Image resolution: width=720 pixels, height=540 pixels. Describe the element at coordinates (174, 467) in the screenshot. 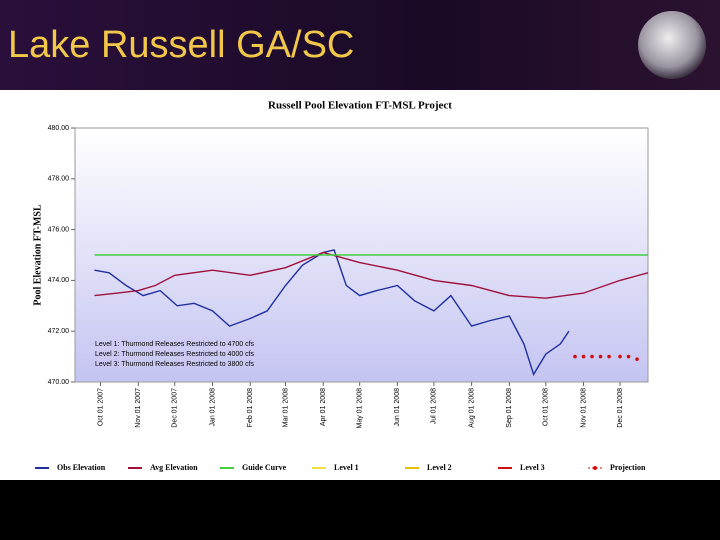

I see `legend-label: Avg Elevation` at that location.